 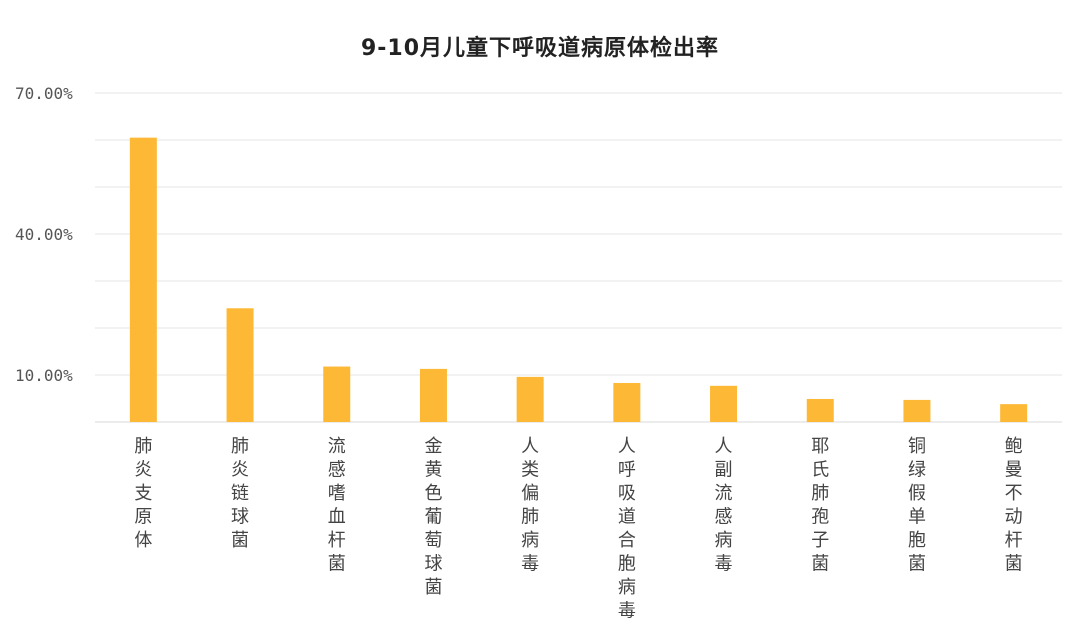 What do you see at coordinates (627, 529) in the screenshot?
I see `x-category-label: 人呼吸道合胞病毒` at bounding box center [627, 529].